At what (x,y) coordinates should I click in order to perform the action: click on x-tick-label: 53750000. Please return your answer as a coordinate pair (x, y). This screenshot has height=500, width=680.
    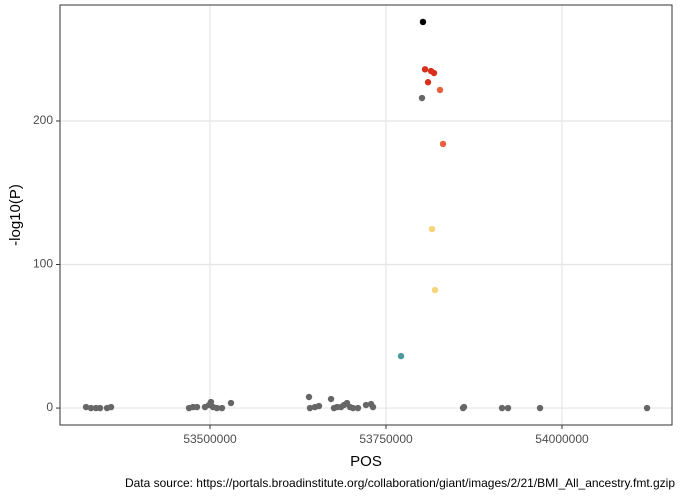
    Looking at the image, I should click on (386, 439).